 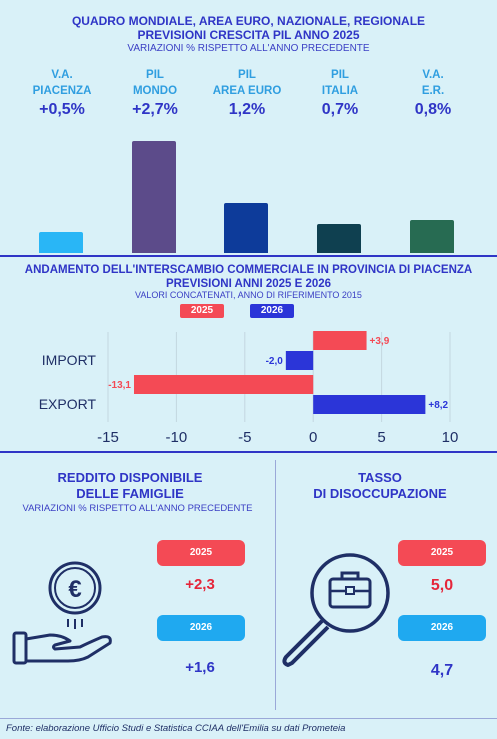 I want to click on gdp-value-0: +0,5%, so click(x=62, y=109).